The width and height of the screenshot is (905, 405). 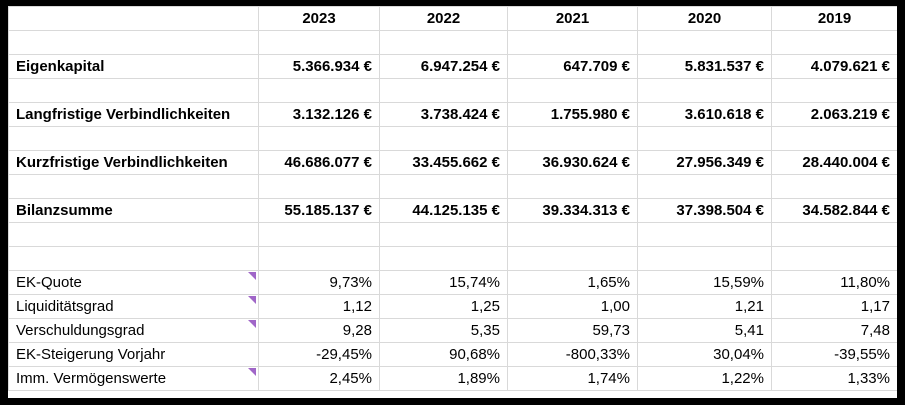 I want to click on value-cell: 1,74%, so click(x=572, y=378).